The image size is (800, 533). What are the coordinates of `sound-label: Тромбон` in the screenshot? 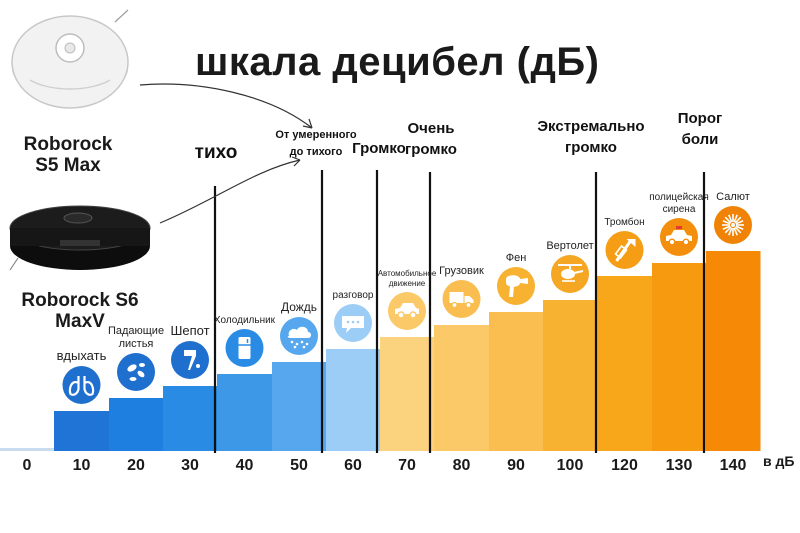 It's located at (624, 222).